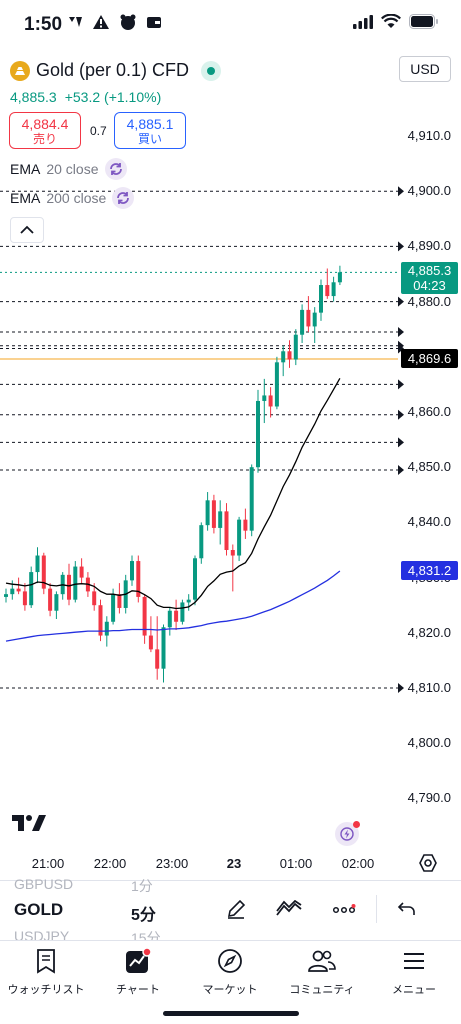 This screenshot has height=1024, width=461. What do you see at coordinates (30, 825) in the screenshot?
I see `tradingview-logo` at bounding box center [30, 825].